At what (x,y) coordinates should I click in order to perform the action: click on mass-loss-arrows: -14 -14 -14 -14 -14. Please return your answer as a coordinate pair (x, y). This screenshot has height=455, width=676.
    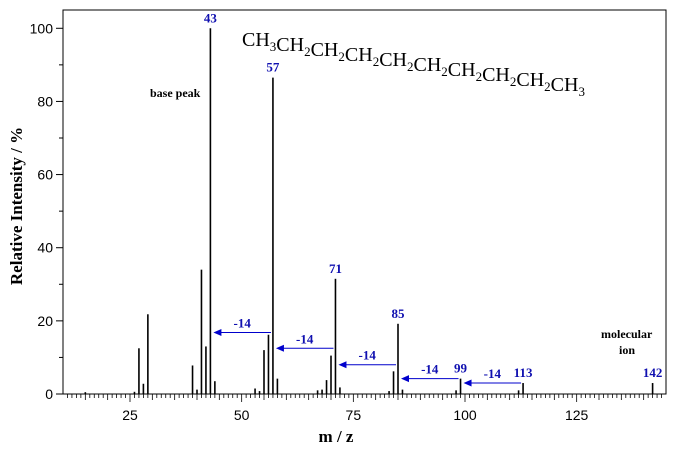
    Looking at the image, I should click on (367, 351).